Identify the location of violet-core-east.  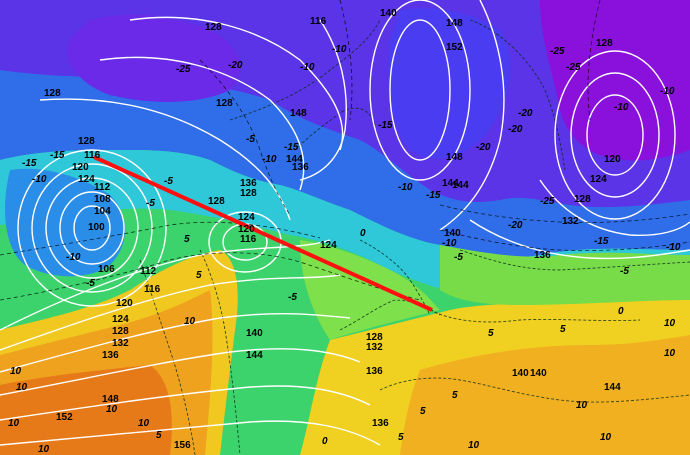
(615, 80).